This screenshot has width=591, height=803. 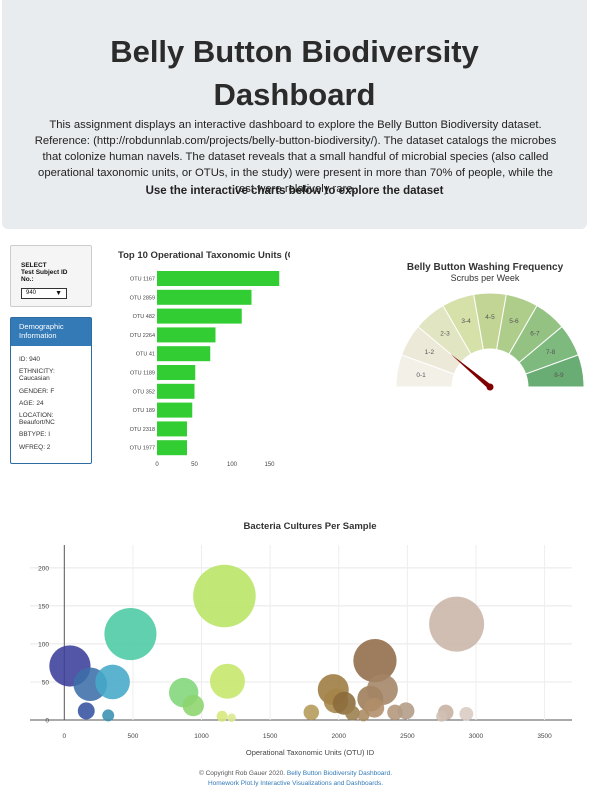 What do you see at coordinates (204, 255) in the screenshot?
I see `bar-chart-title: Top 10 Operational Taxonomic Units (OTU)` at bounding box center [204, 255].